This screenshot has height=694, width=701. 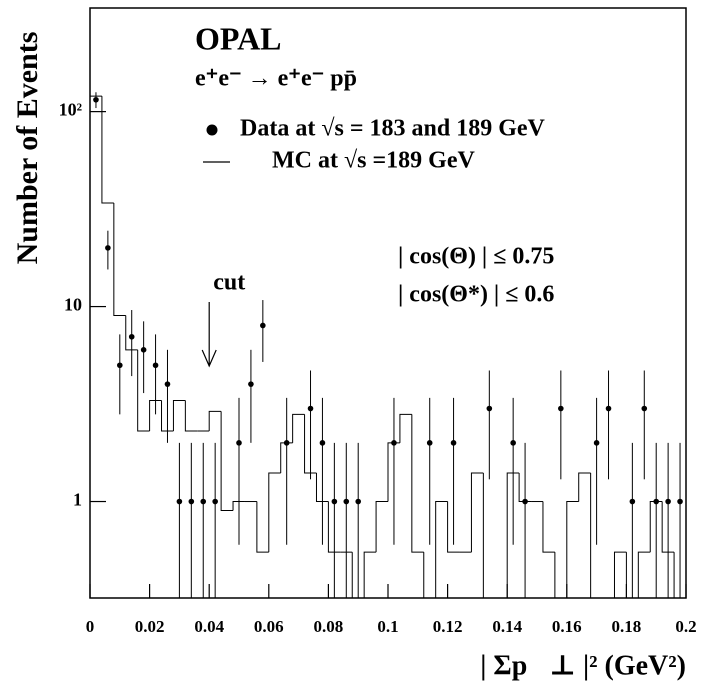 What do you see at coordinates (150, 626) in the screenshot?
I see `x-tick-label: 0.02` at bounding box center [150, 626].